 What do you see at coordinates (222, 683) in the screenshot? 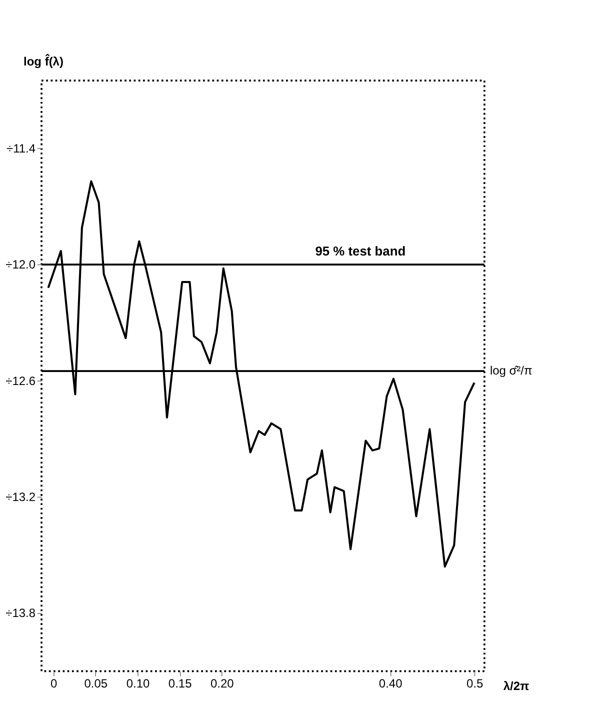
I see `x-tick-label: 0.20` at bounding box center [222, 683].